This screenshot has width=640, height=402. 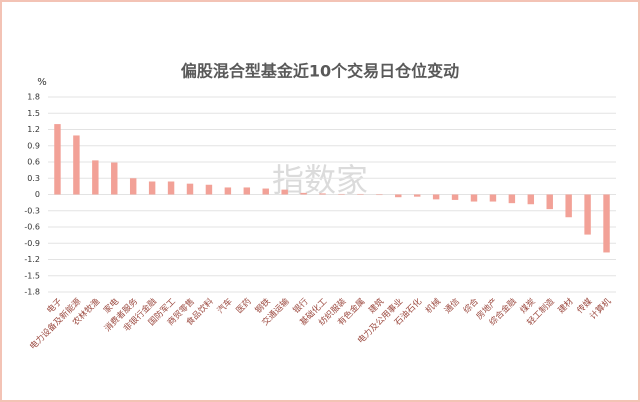 What do you see at coordinates (33, 178) in the screenshot?
I see `y-tick-label: 0.3` at bounding box center [33, 178].